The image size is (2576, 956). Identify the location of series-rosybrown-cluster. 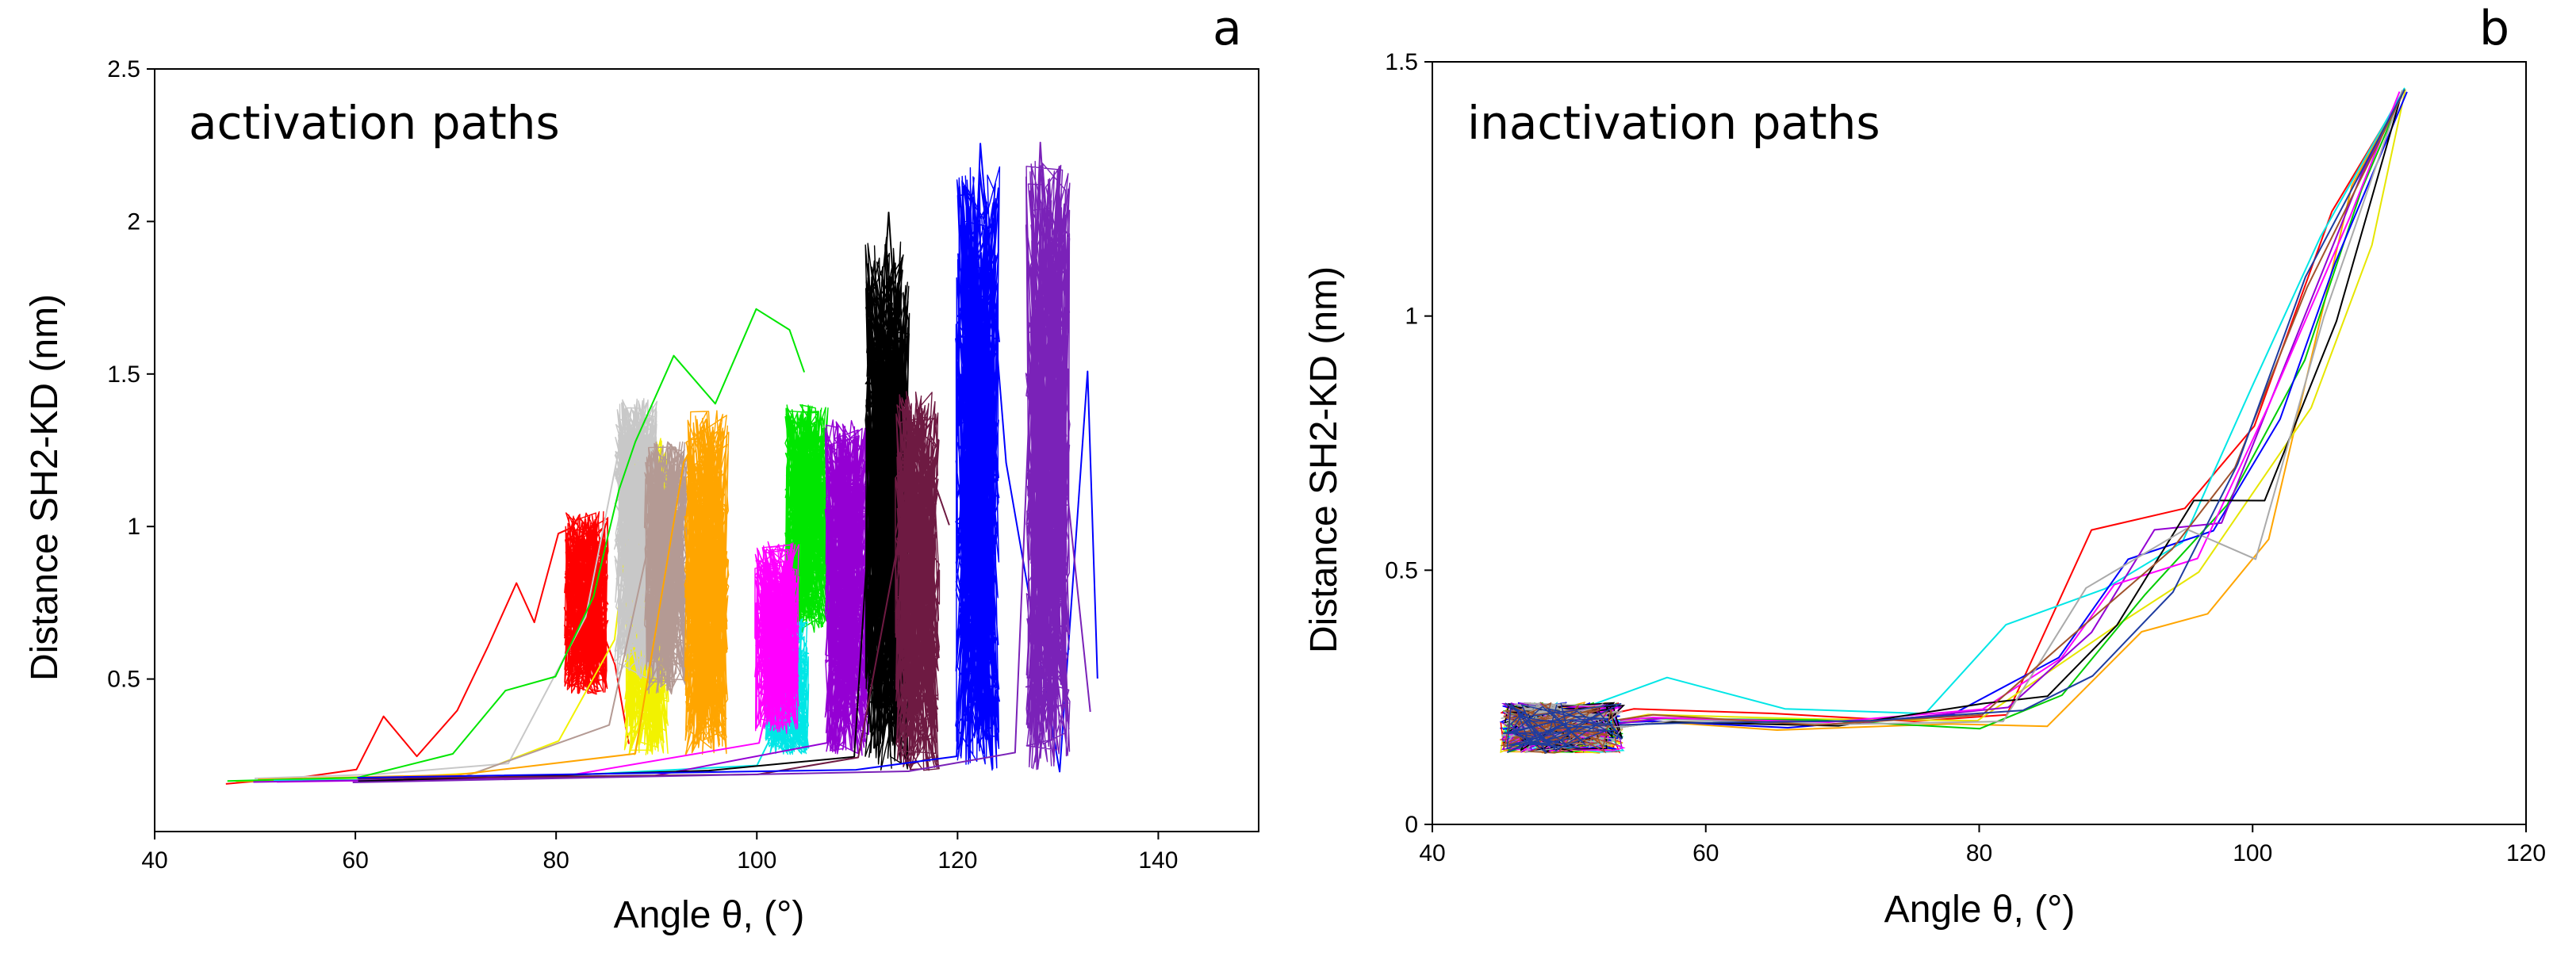
(666, 568).